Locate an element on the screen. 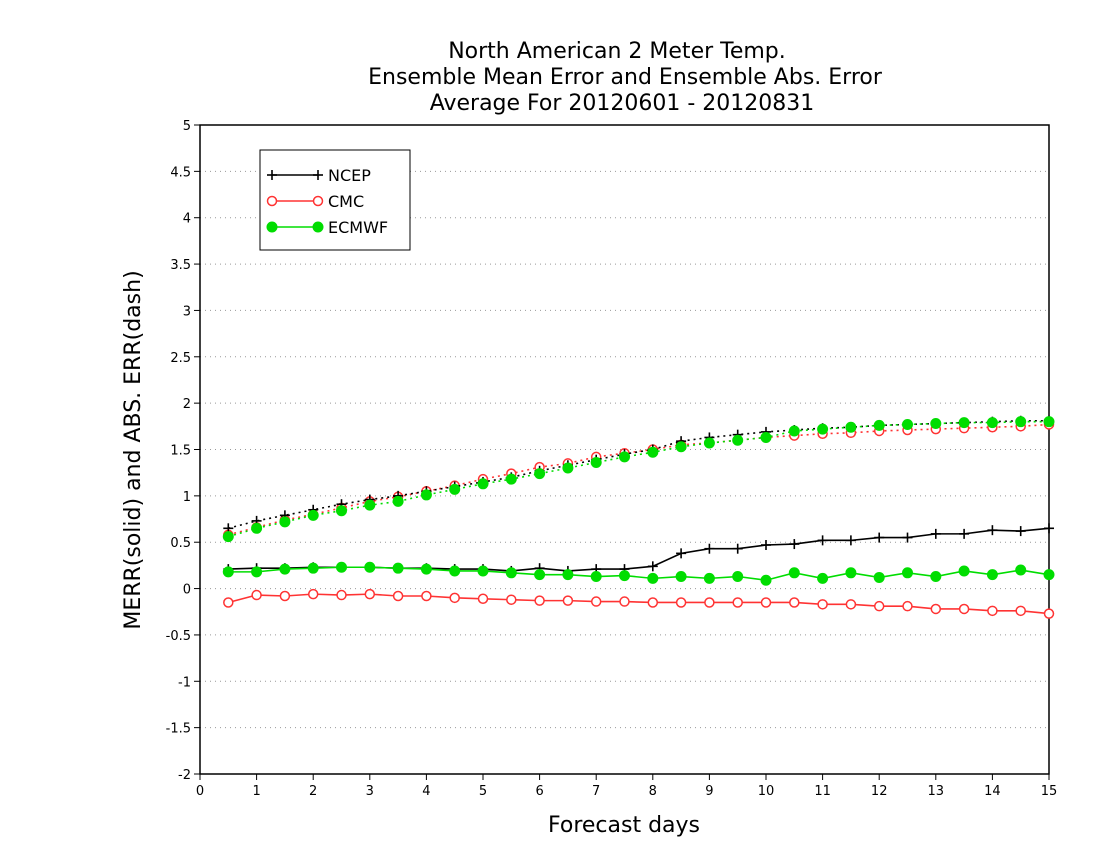 The width and height of the screenshot is (1100, 850). chart-title-line-3: Average For 20120601 - 20120831 is located at coordinates (622, 103).